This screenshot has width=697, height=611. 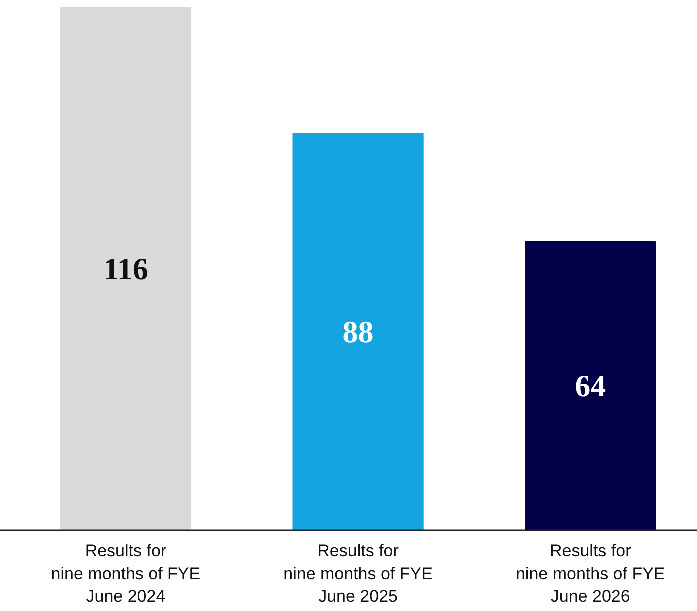 What do you see at coordinates (358, 574) in the screenshot?
I see `x-tick-label: Results for nine months of FYE June 2025` at bounding box center [358, 574].